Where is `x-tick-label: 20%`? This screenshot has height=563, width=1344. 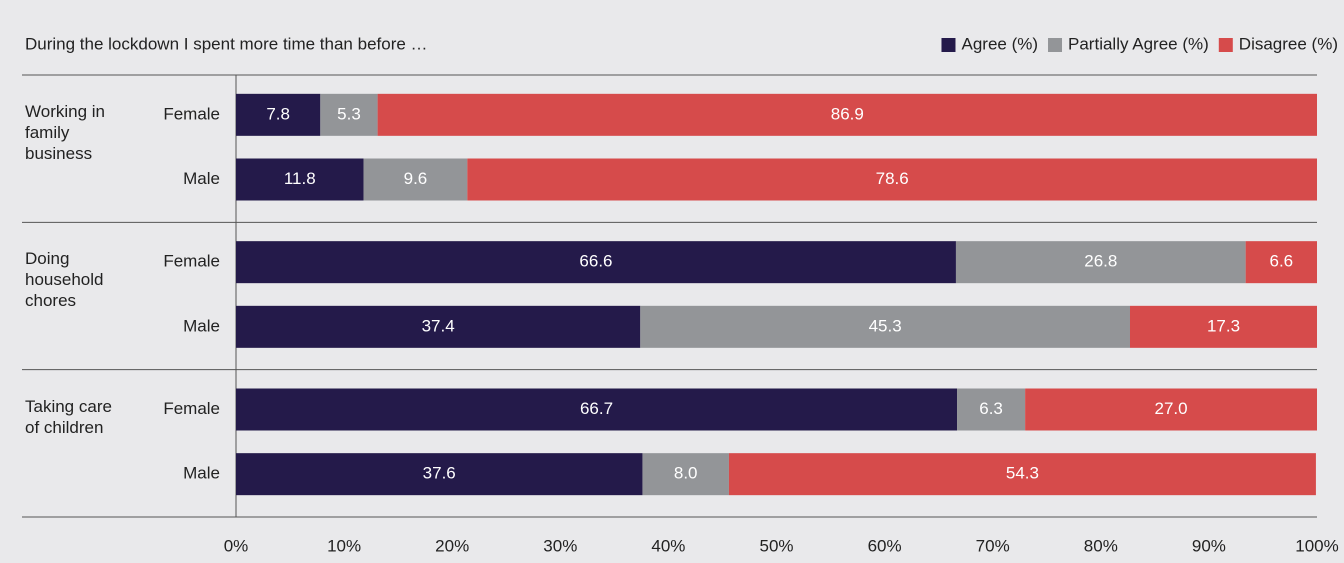 x-tick-label: 20% is located at coordinates (452, 545).